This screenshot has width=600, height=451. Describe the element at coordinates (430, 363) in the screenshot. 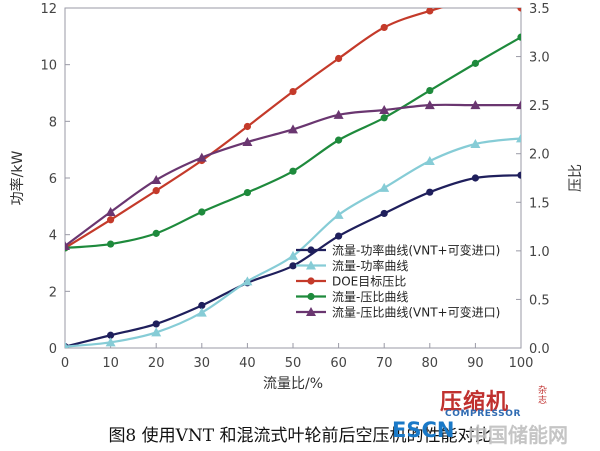

I see `x-tick-label: 80` at that location.